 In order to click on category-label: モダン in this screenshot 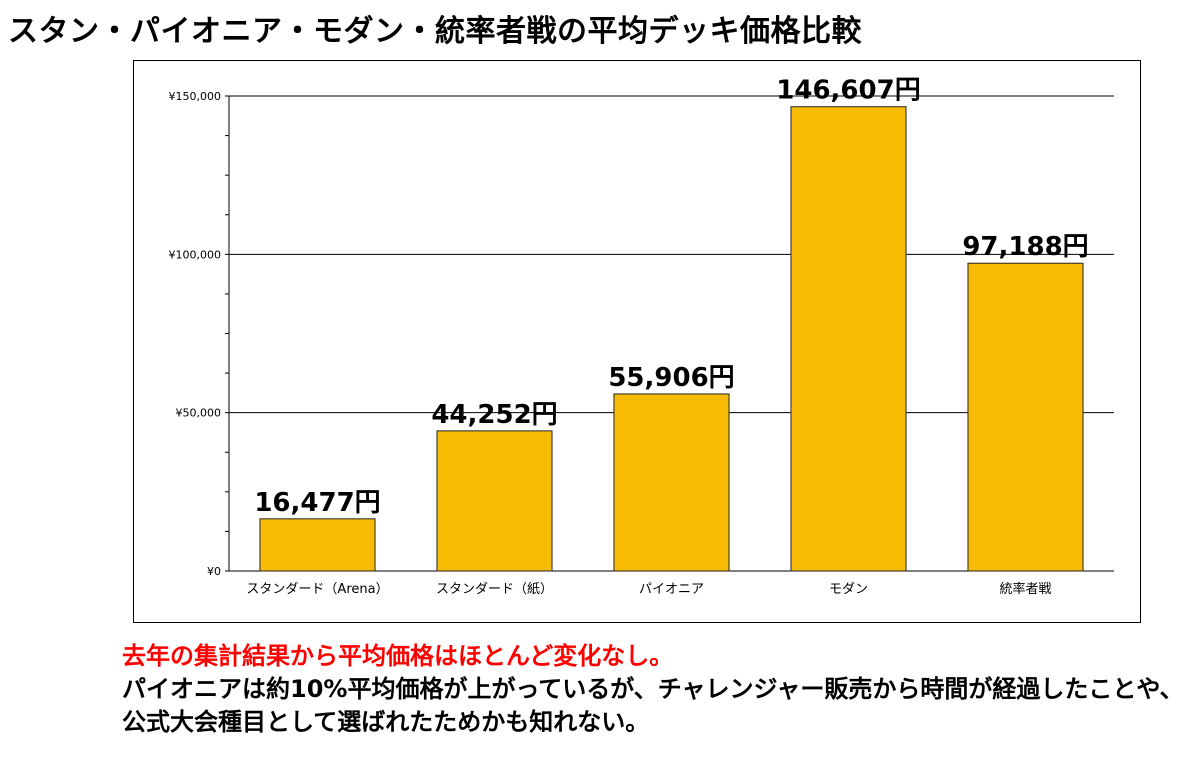, I will do `click(848, 589)`.